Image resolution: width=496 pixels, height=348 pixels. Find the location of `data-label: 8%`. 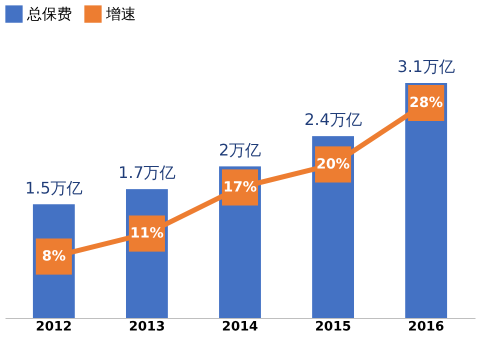

data-label: 8% is located at coordinates (54, 256).